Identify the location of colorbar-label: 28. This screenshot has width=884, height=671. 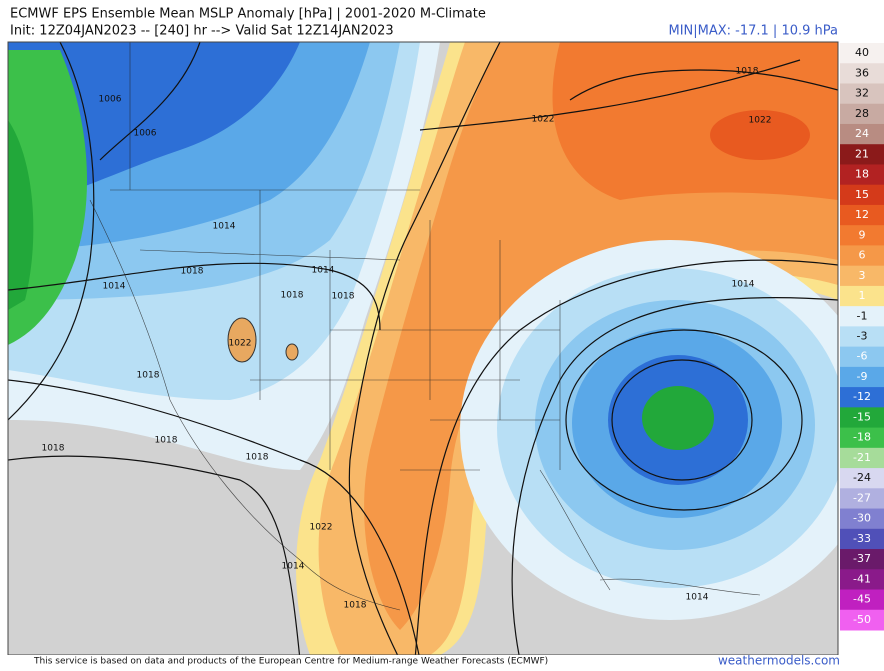
(862, 113).